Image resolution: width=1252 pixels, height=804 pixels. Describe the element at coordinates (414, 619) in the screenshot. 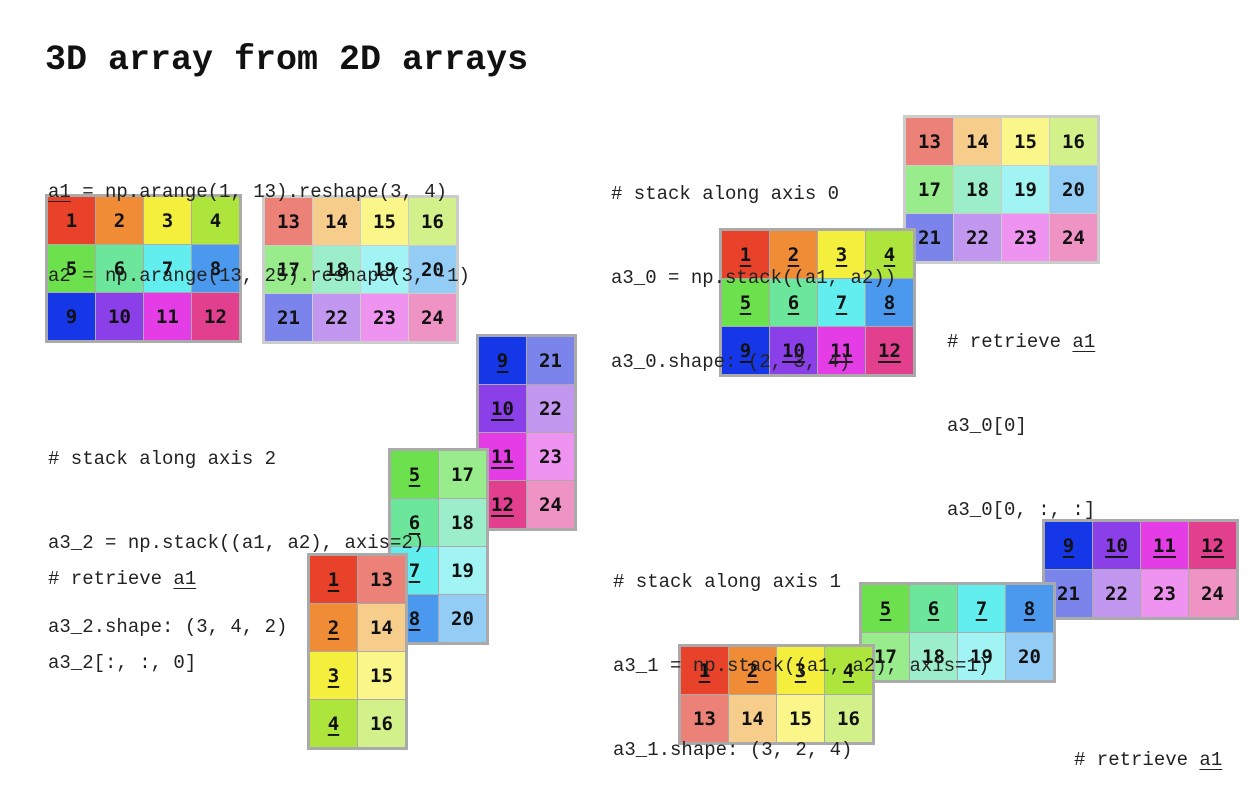

I see `cell-label: 8` at that location.